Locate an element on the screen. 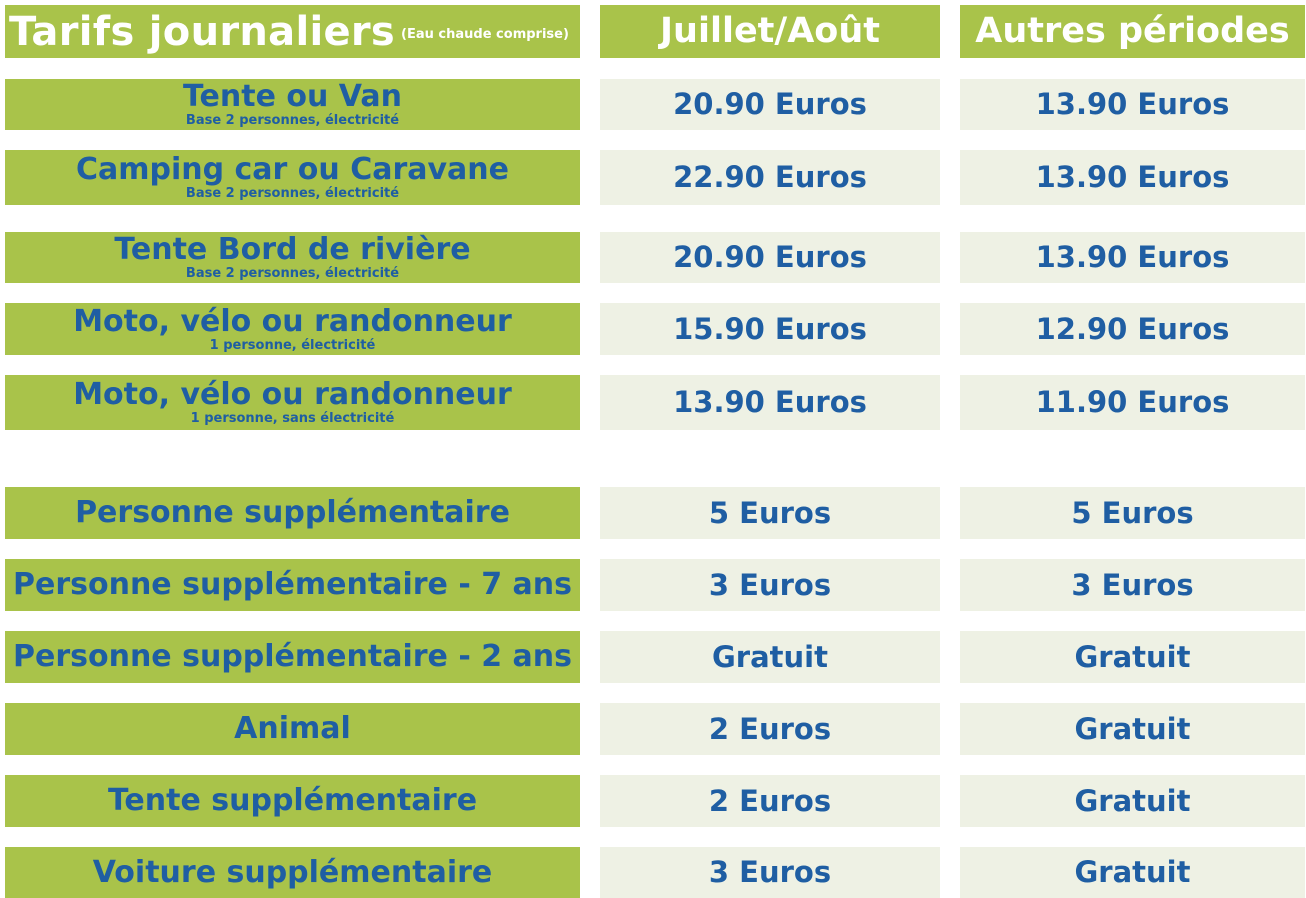 Image resolution: width=1306 pixels, height=898 pixels. rate-label: Personne supplémentaire - 2 ans is located at coordinates (292, 657).